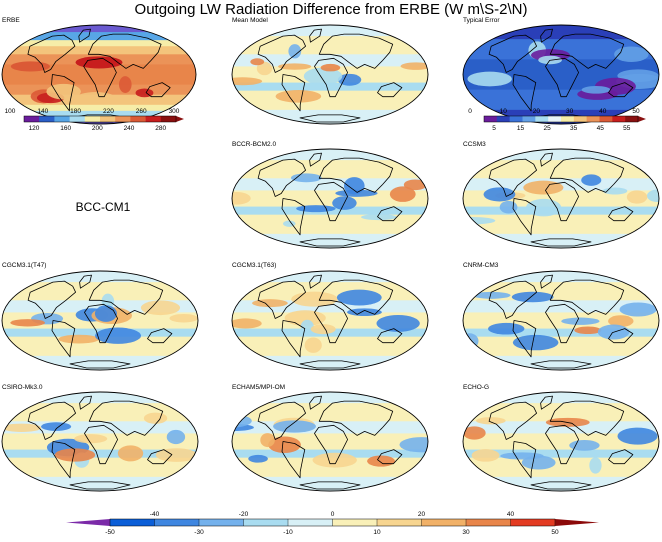 Image resolution: width=662 pixels, height=542 pixels. I want to click on colorbar-tick-label: 220, so click(108, 111).